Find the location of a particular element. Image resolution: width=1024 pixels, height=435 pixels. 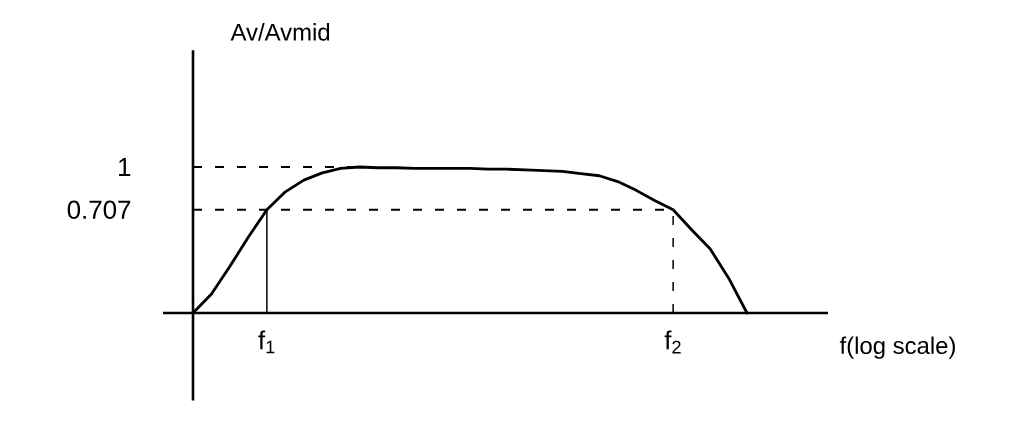

y-tick-label: 1 is located at coordinates (125, 167).